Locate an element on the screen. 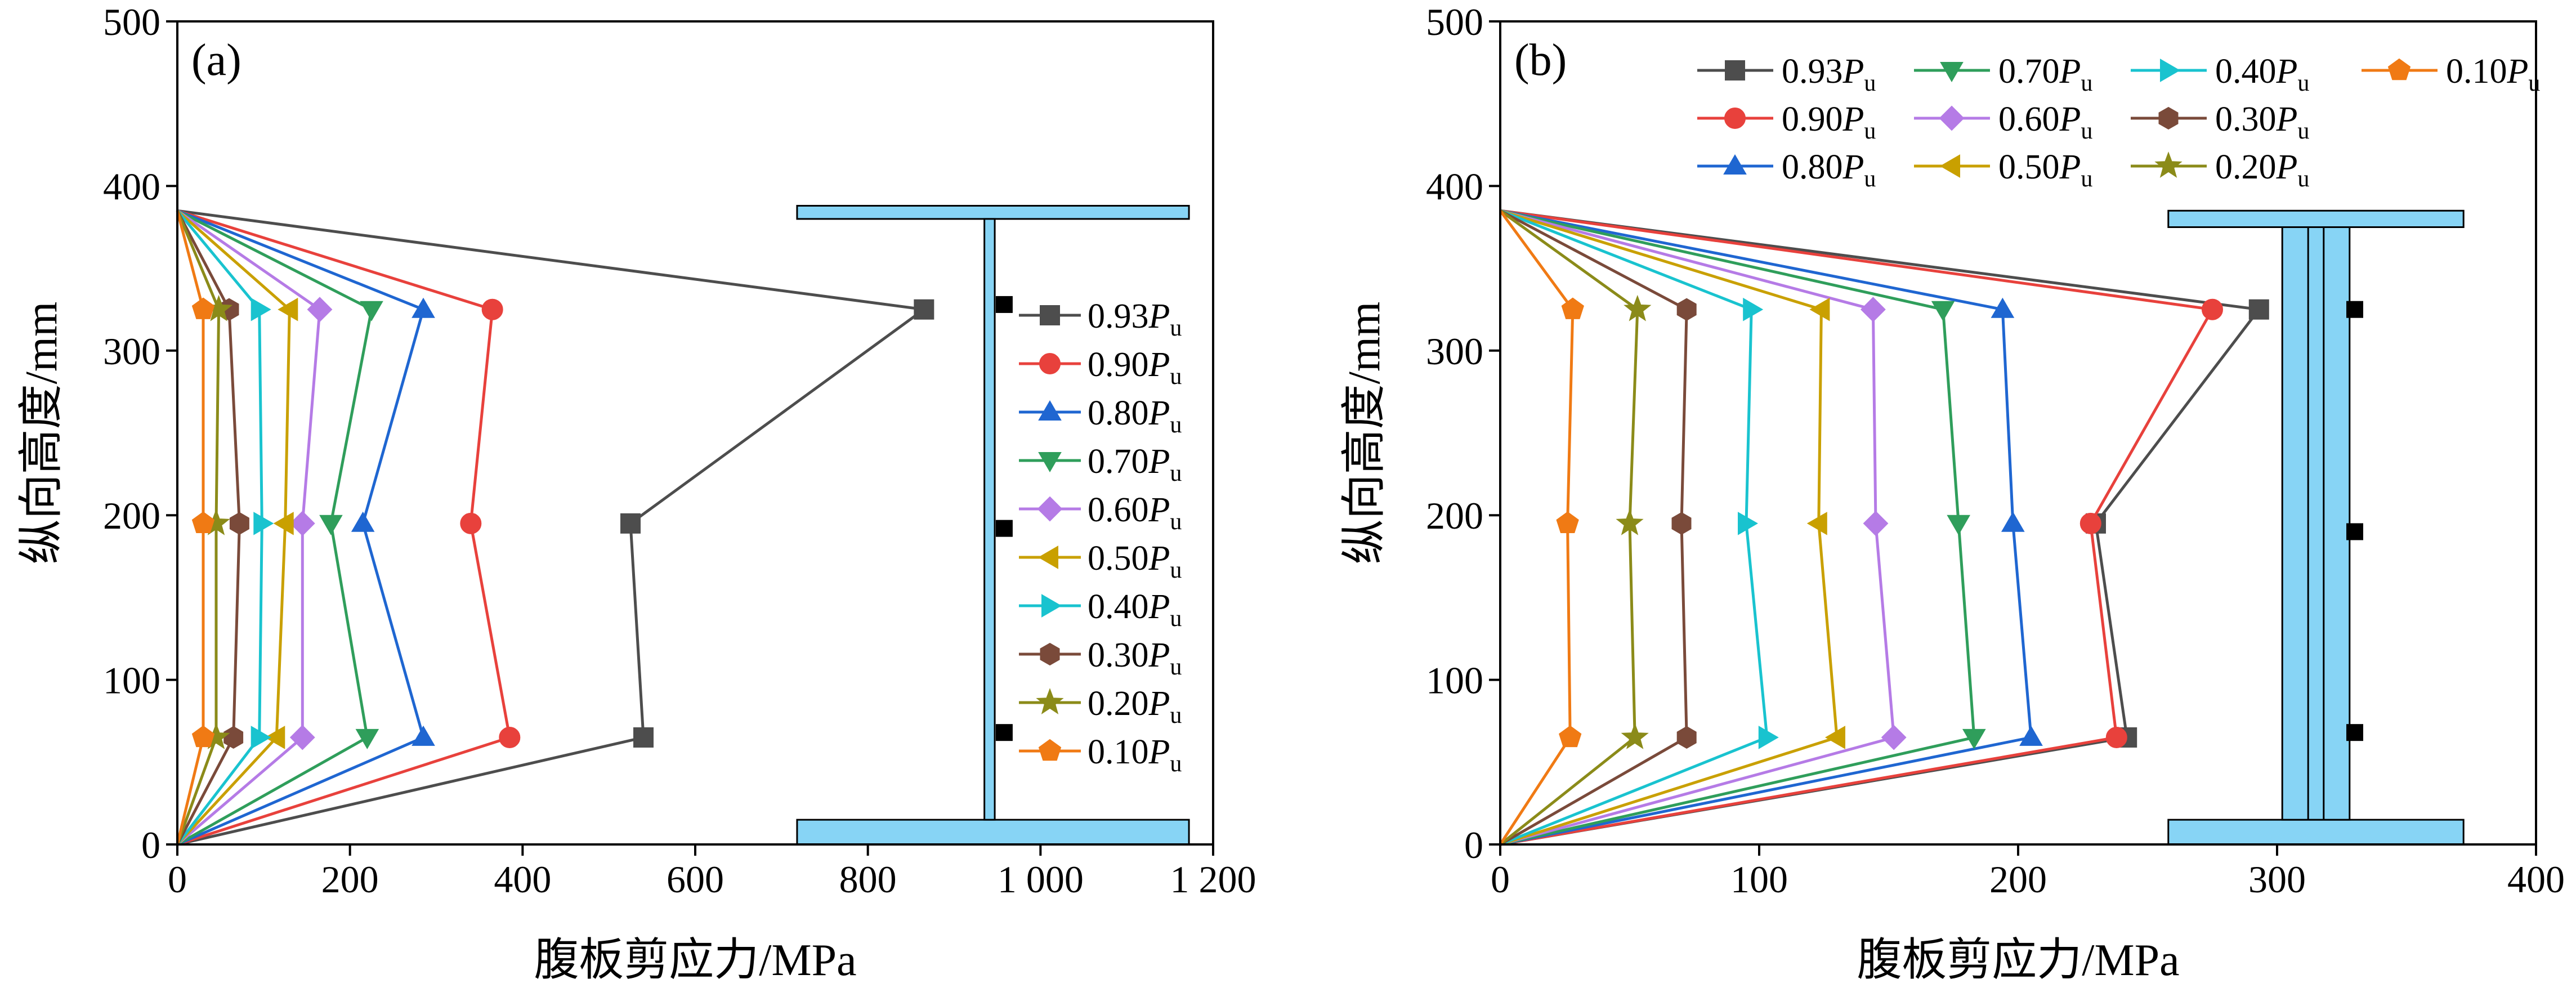 The height and width of the screenshot is (988, 2576). legend-label-0.30: 0.30Pu is located at coordinates (1135, 658).